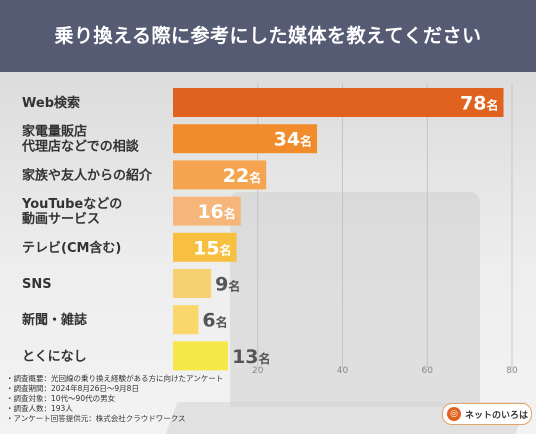 The height and width of the screenshot is (434, 536). Describe the element at coordinates (61, 219) in the screenshot. I see `category-label-line: 動画サービス` at that location.